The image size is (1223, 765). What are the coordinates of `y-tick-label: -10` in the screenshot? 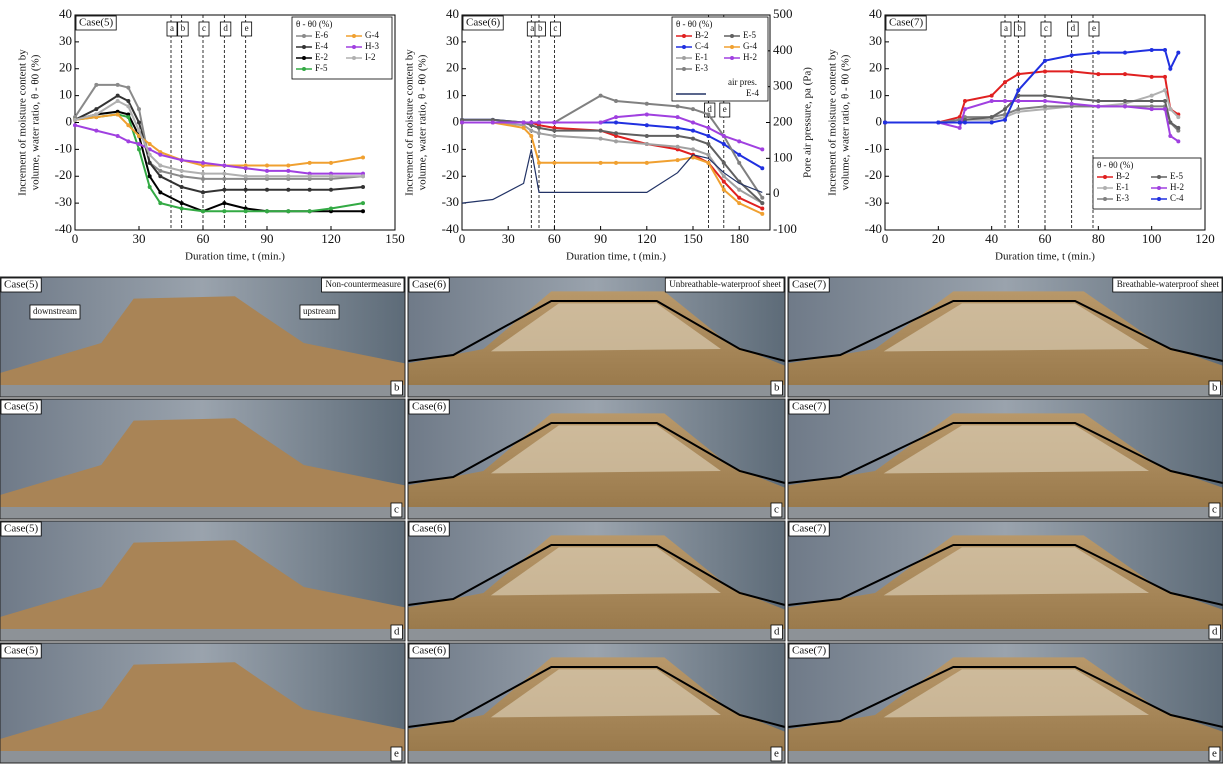 It's located at (63, 147).